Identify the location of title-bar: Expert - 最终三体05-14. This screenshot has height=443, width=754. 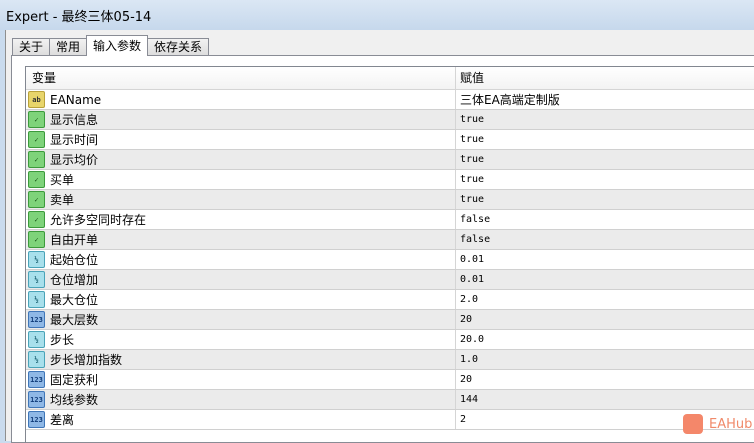
(377, 15).